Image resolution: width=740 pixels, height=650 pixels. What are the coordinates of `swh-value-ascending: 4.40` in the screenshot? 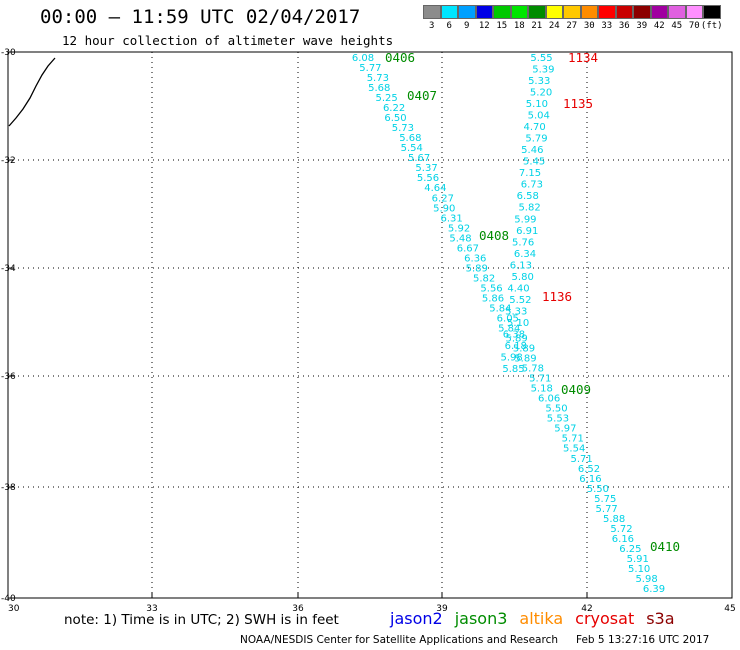 It's located at (518, 288).